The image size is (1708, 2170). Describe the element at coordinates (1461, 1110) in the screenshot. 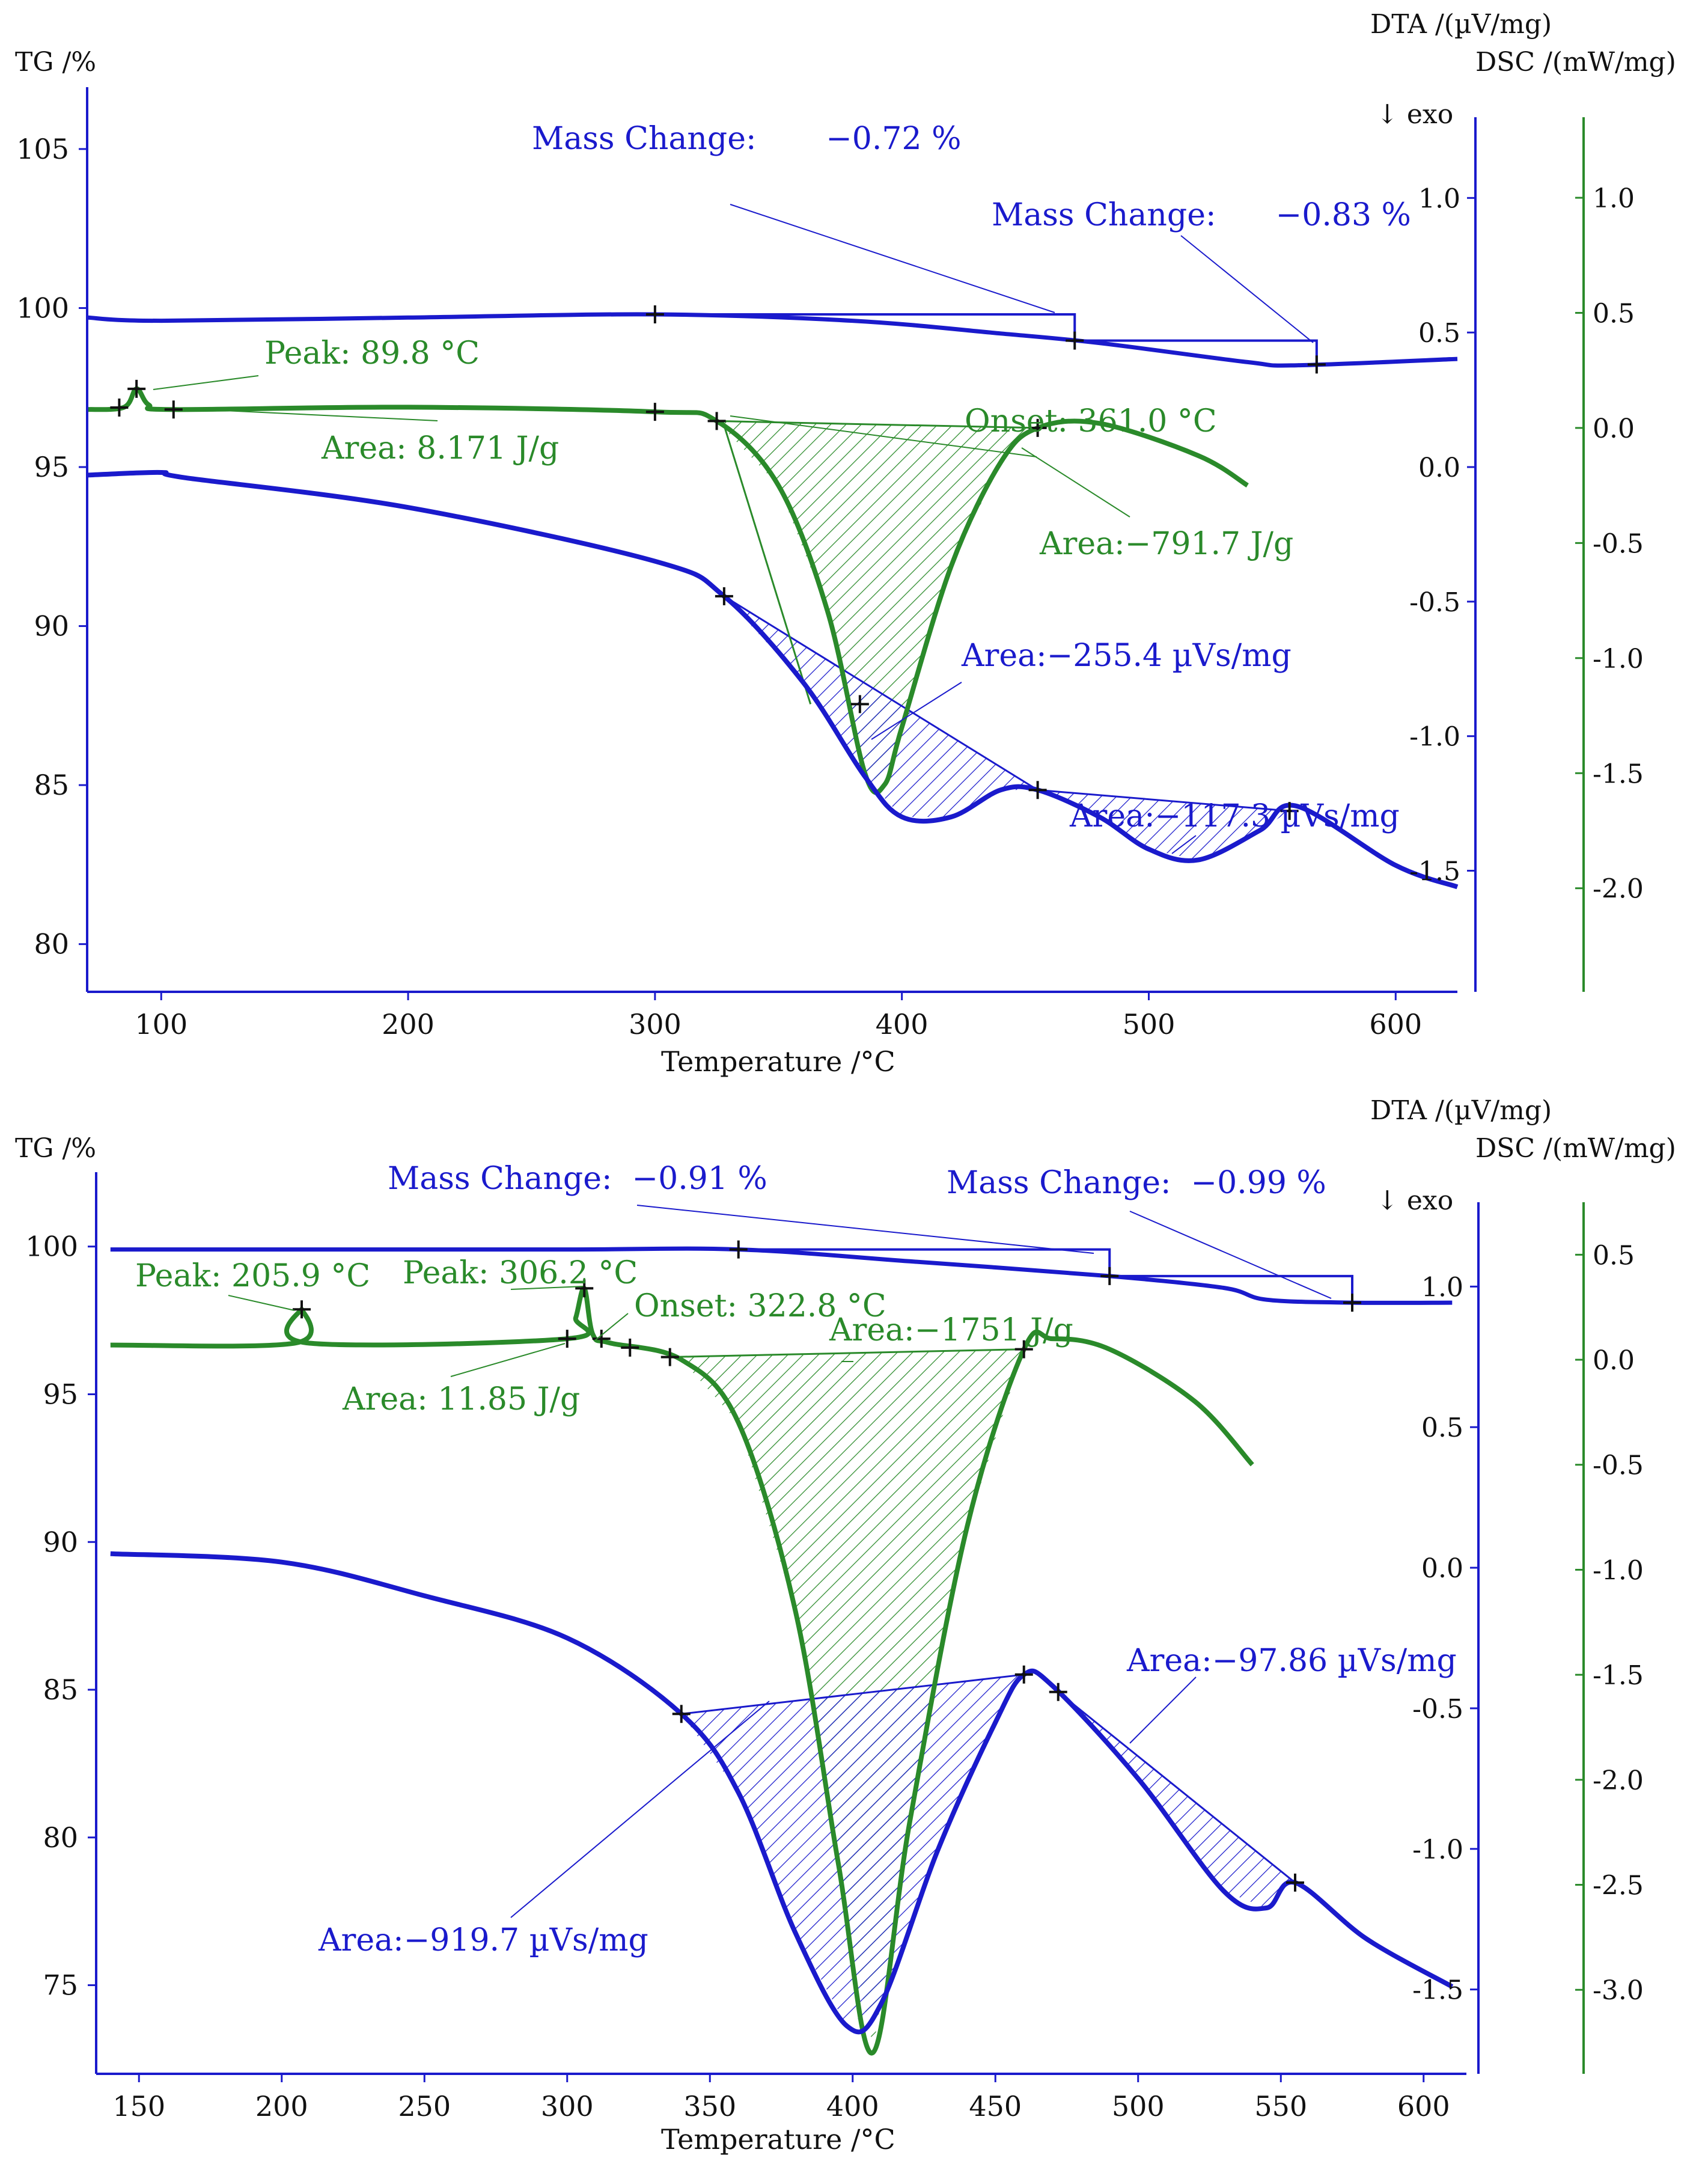

I see `dta-axis-label: DTA /(µV/mg)` at that location.